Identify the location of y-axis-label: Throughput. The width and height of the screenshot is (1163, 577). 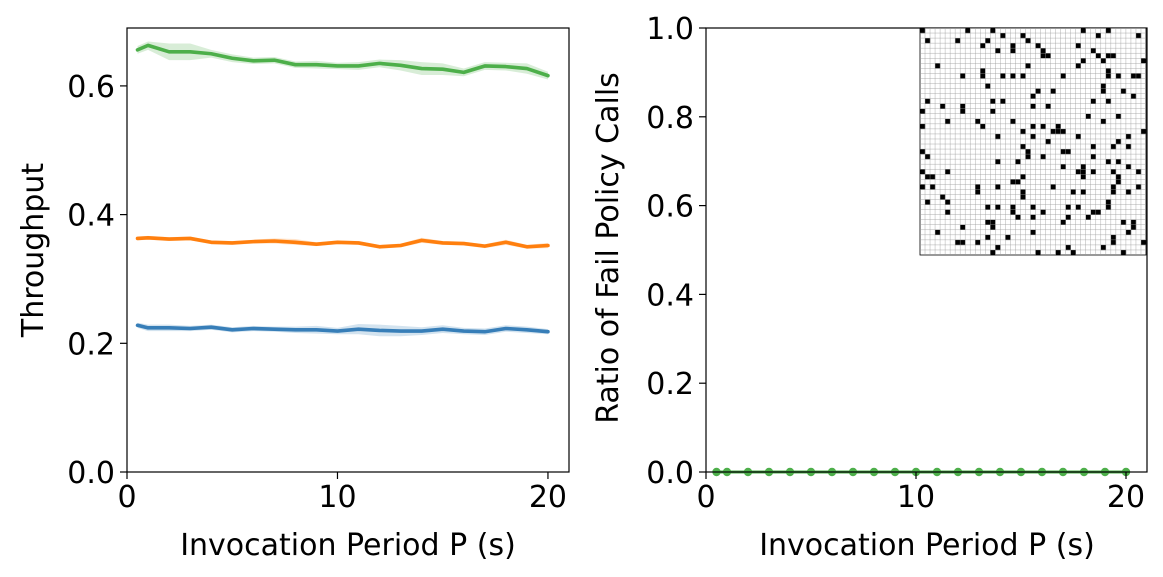
(33, 250).